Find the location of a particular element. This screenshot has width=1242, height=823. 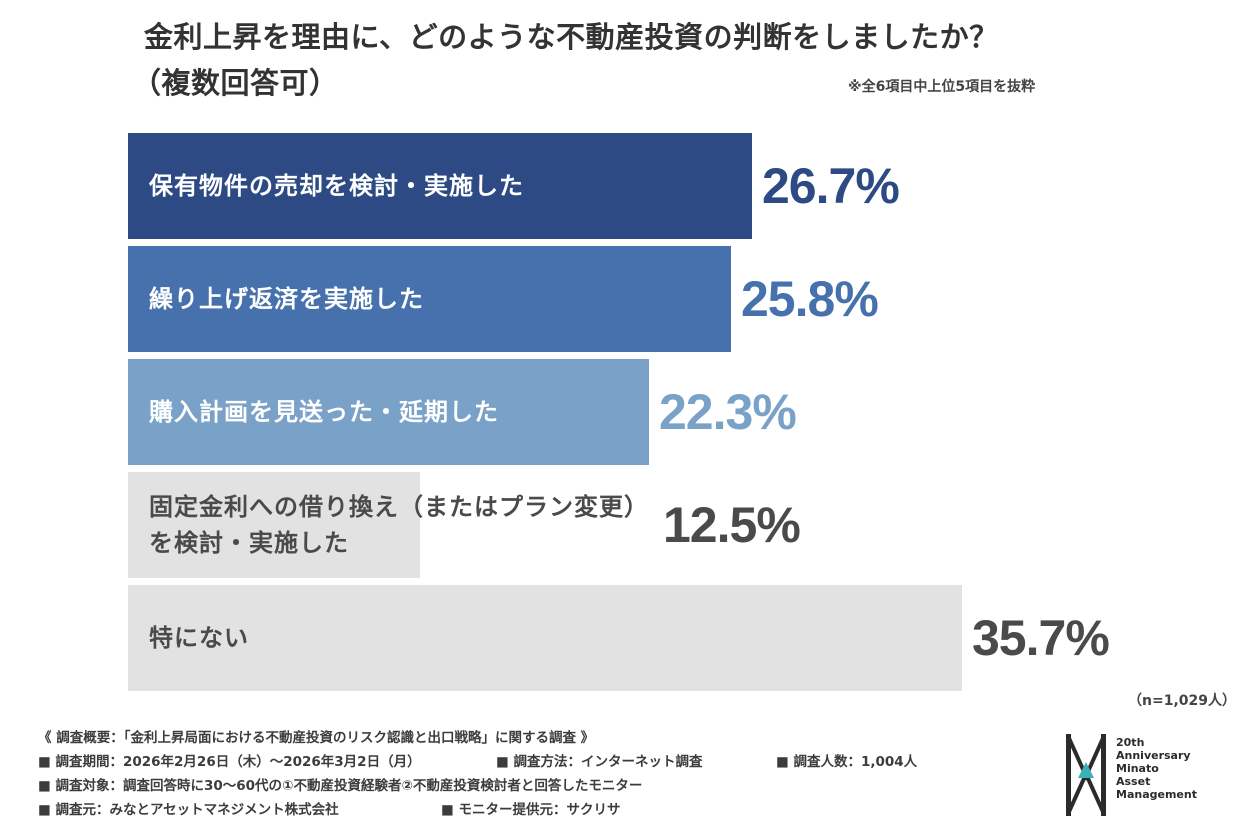

logo-asset: Asset is located at coordinates (1133, 781).